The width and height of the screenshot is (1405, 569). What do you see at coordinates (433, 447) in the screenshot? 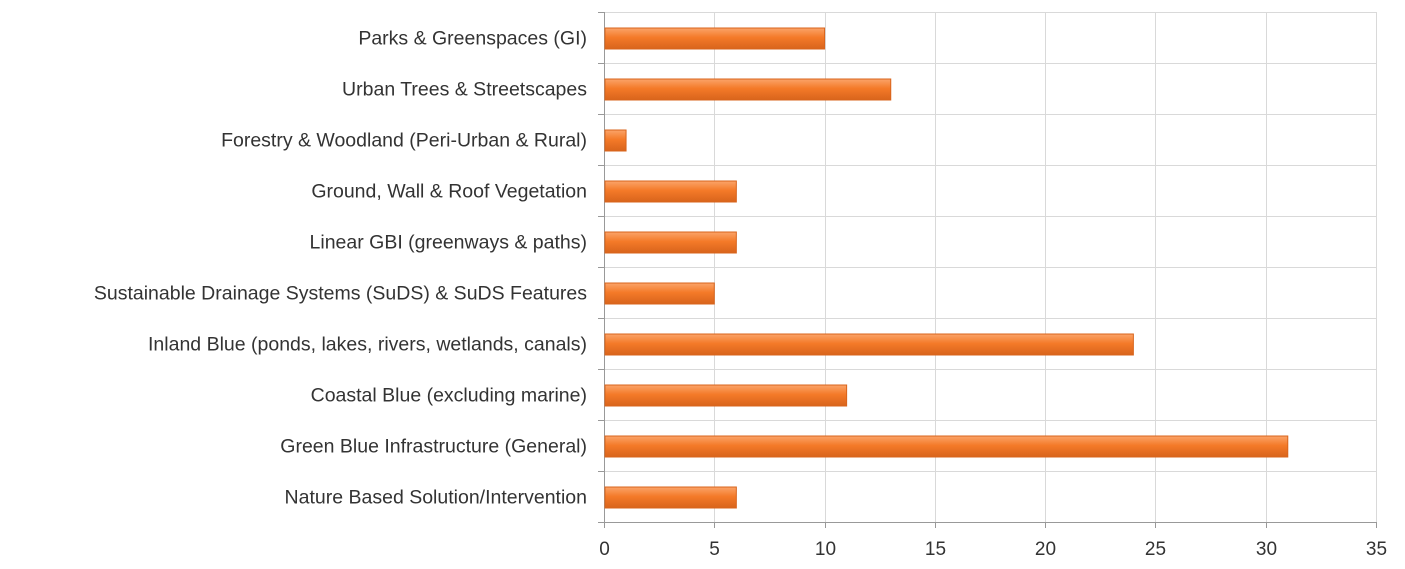
I see `category-label: Green Blue Infrastructure (General)` at bounding box center [433, 447].